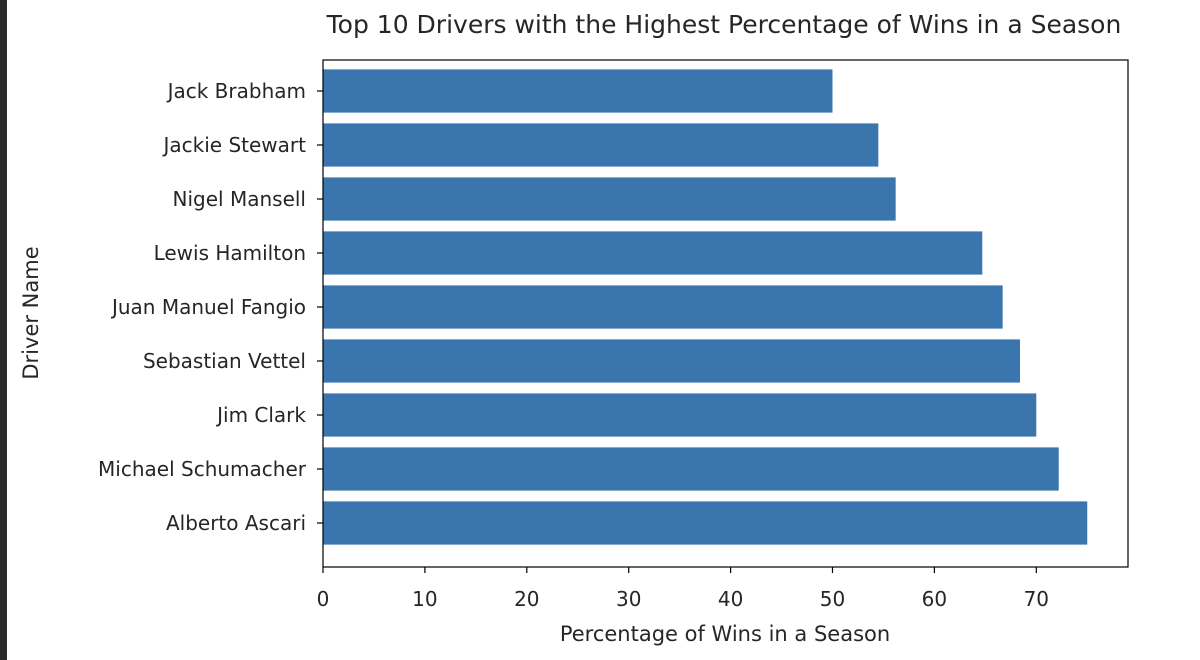 The height and width of the screenshot is (660, 1200). What do you see at coordinates (683, 589) in the screenshot?
I see `x-axis-ticks: 0 10 20 30 40 50 60 70` at bounding box center [683, 589].